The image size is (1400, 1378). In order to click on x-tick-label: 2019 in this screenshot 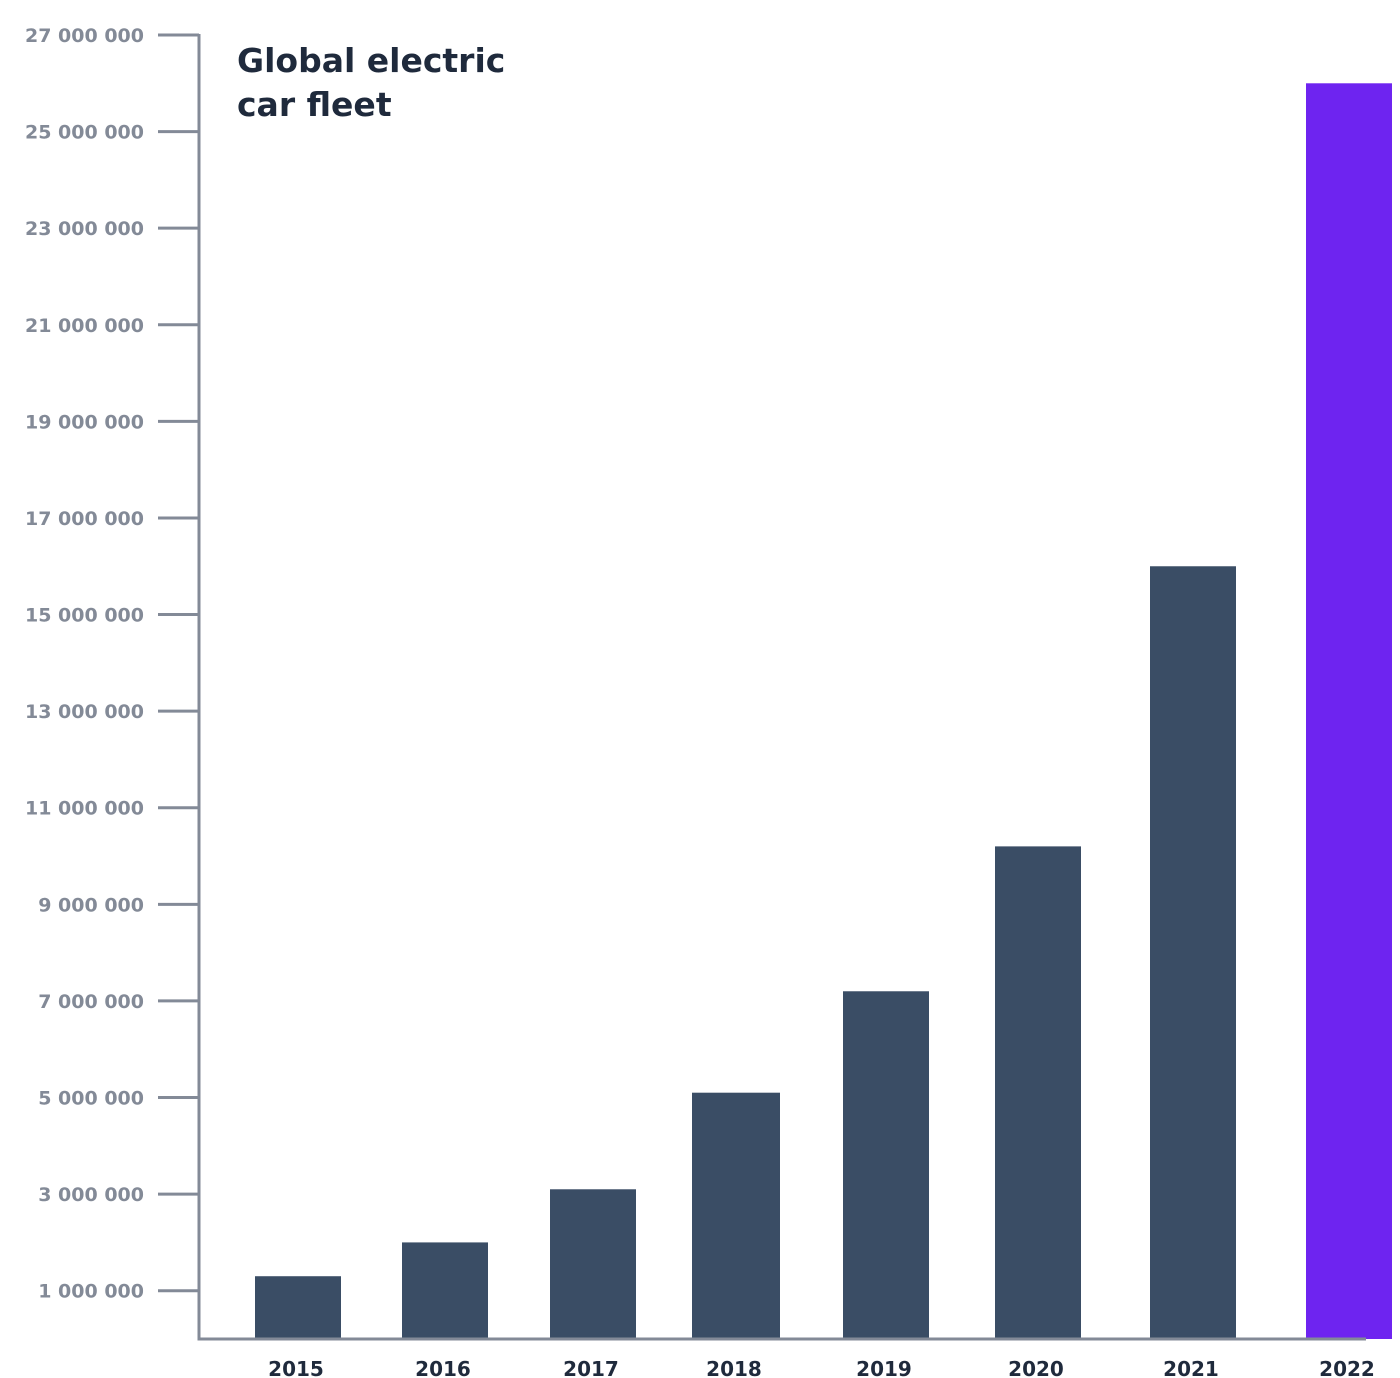, I will do `click(884, 1367)`.